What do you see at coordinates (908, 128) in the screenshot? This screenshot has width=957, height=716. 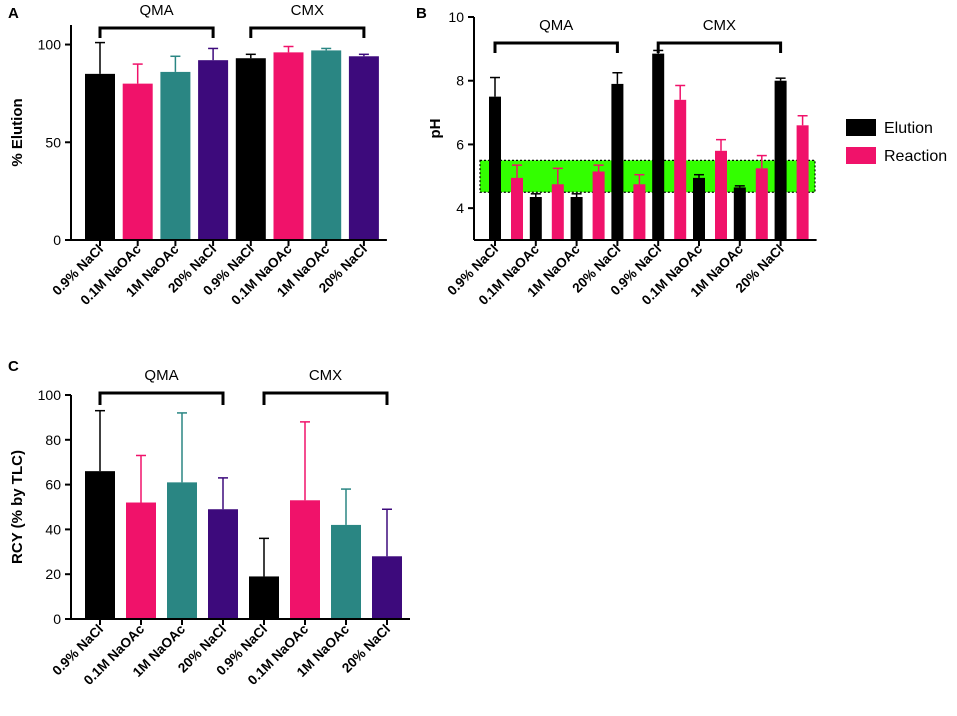 I see `legend-label-elution: Elution` at bounding box center [908, 128].